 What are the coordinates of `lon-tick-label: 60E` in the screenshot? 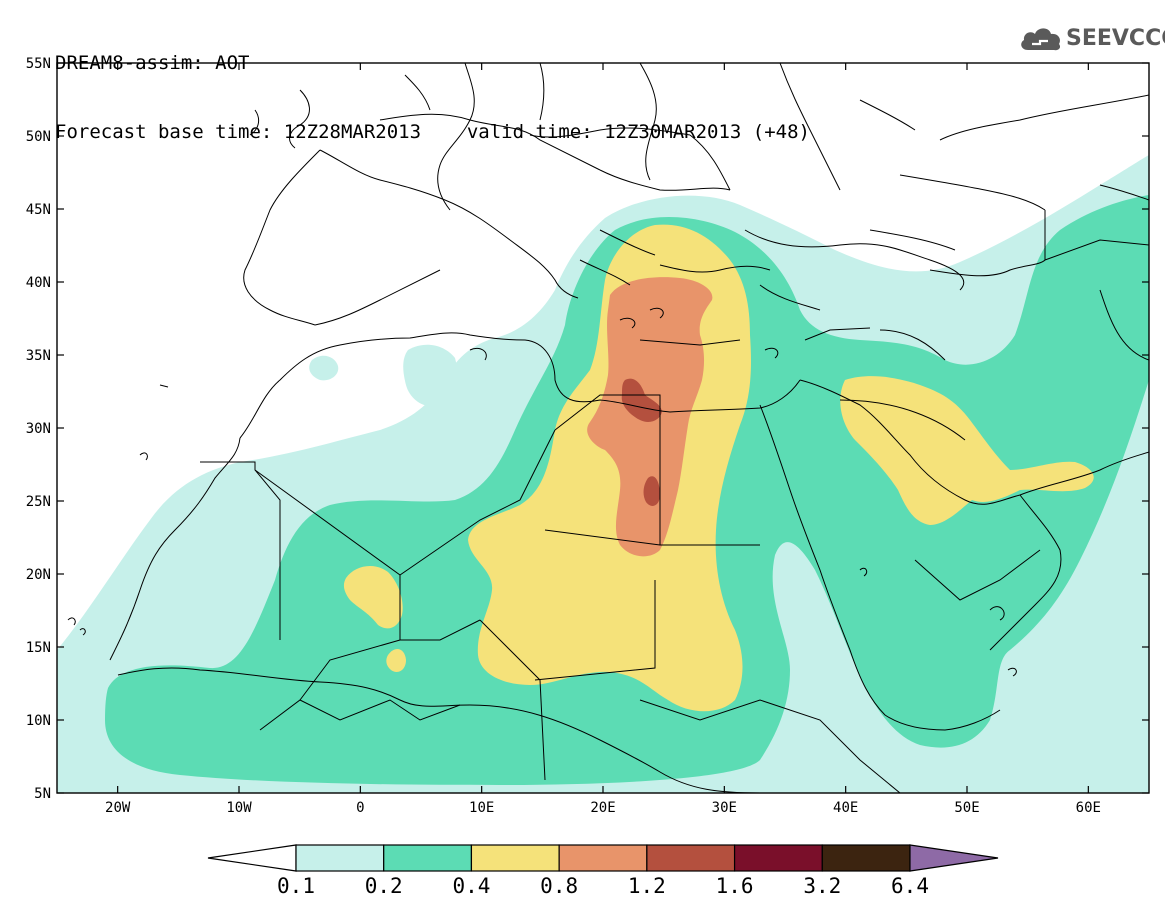 It's located at (1088, 808).